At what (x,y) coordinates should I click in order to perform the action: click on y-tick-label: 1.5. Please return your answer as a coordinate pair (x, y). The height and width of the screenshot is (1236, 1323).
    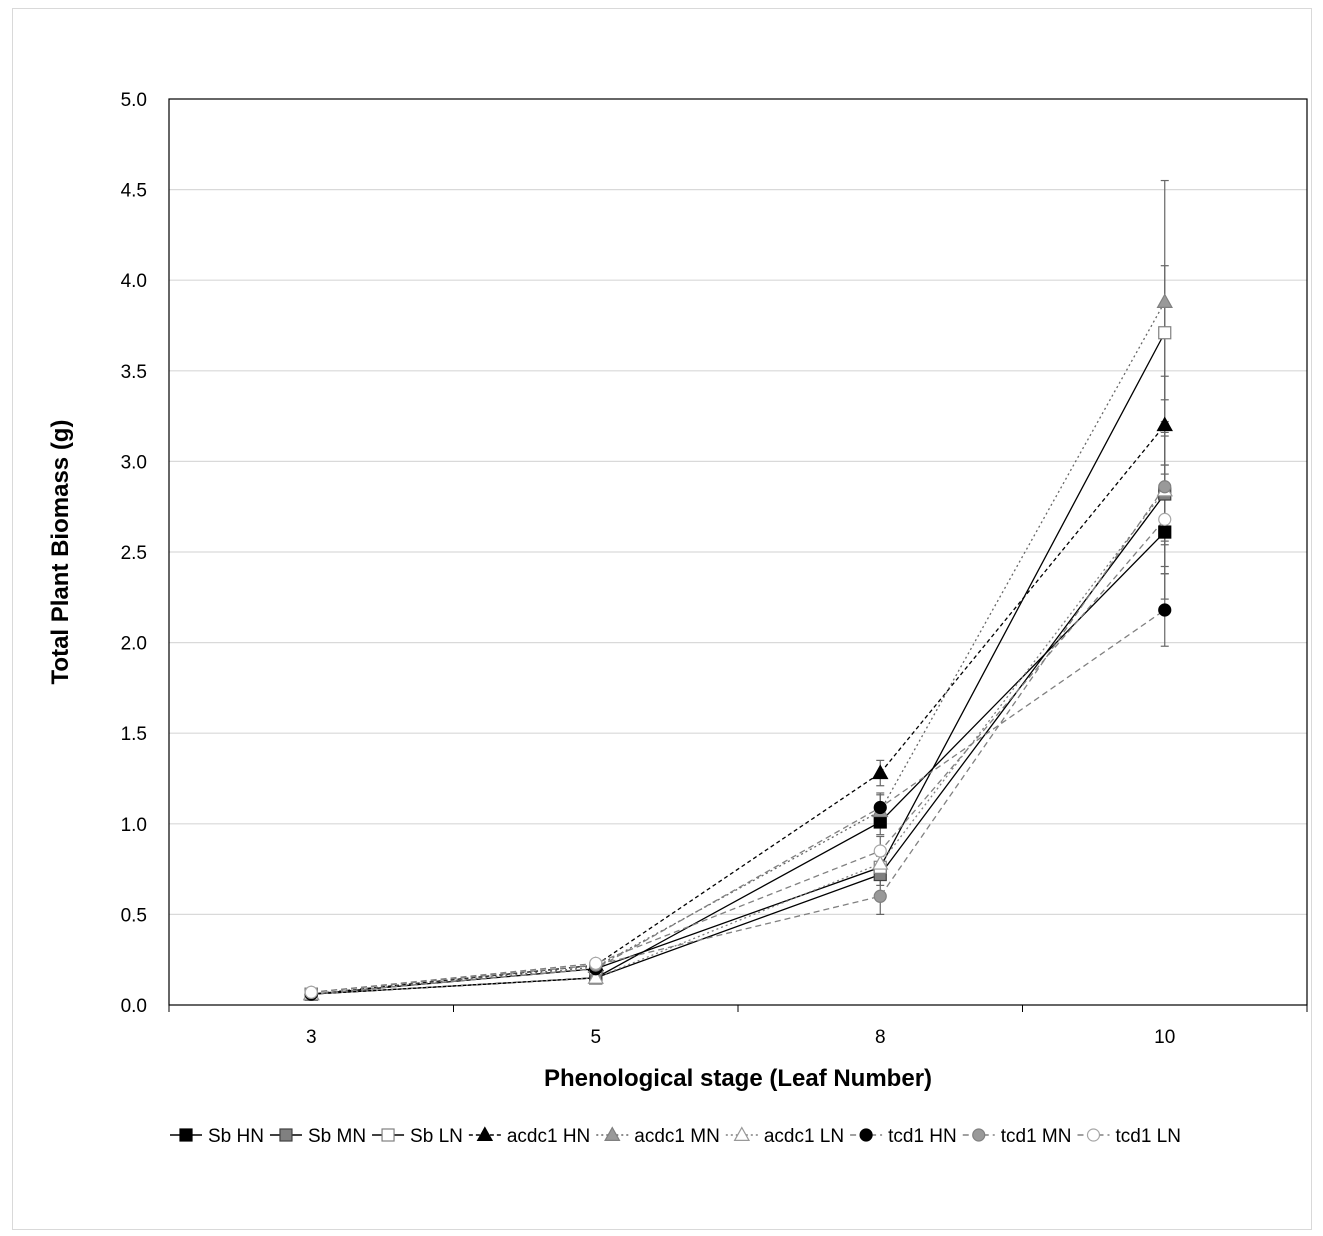
    Looking at the image, I should click on (134, 734).